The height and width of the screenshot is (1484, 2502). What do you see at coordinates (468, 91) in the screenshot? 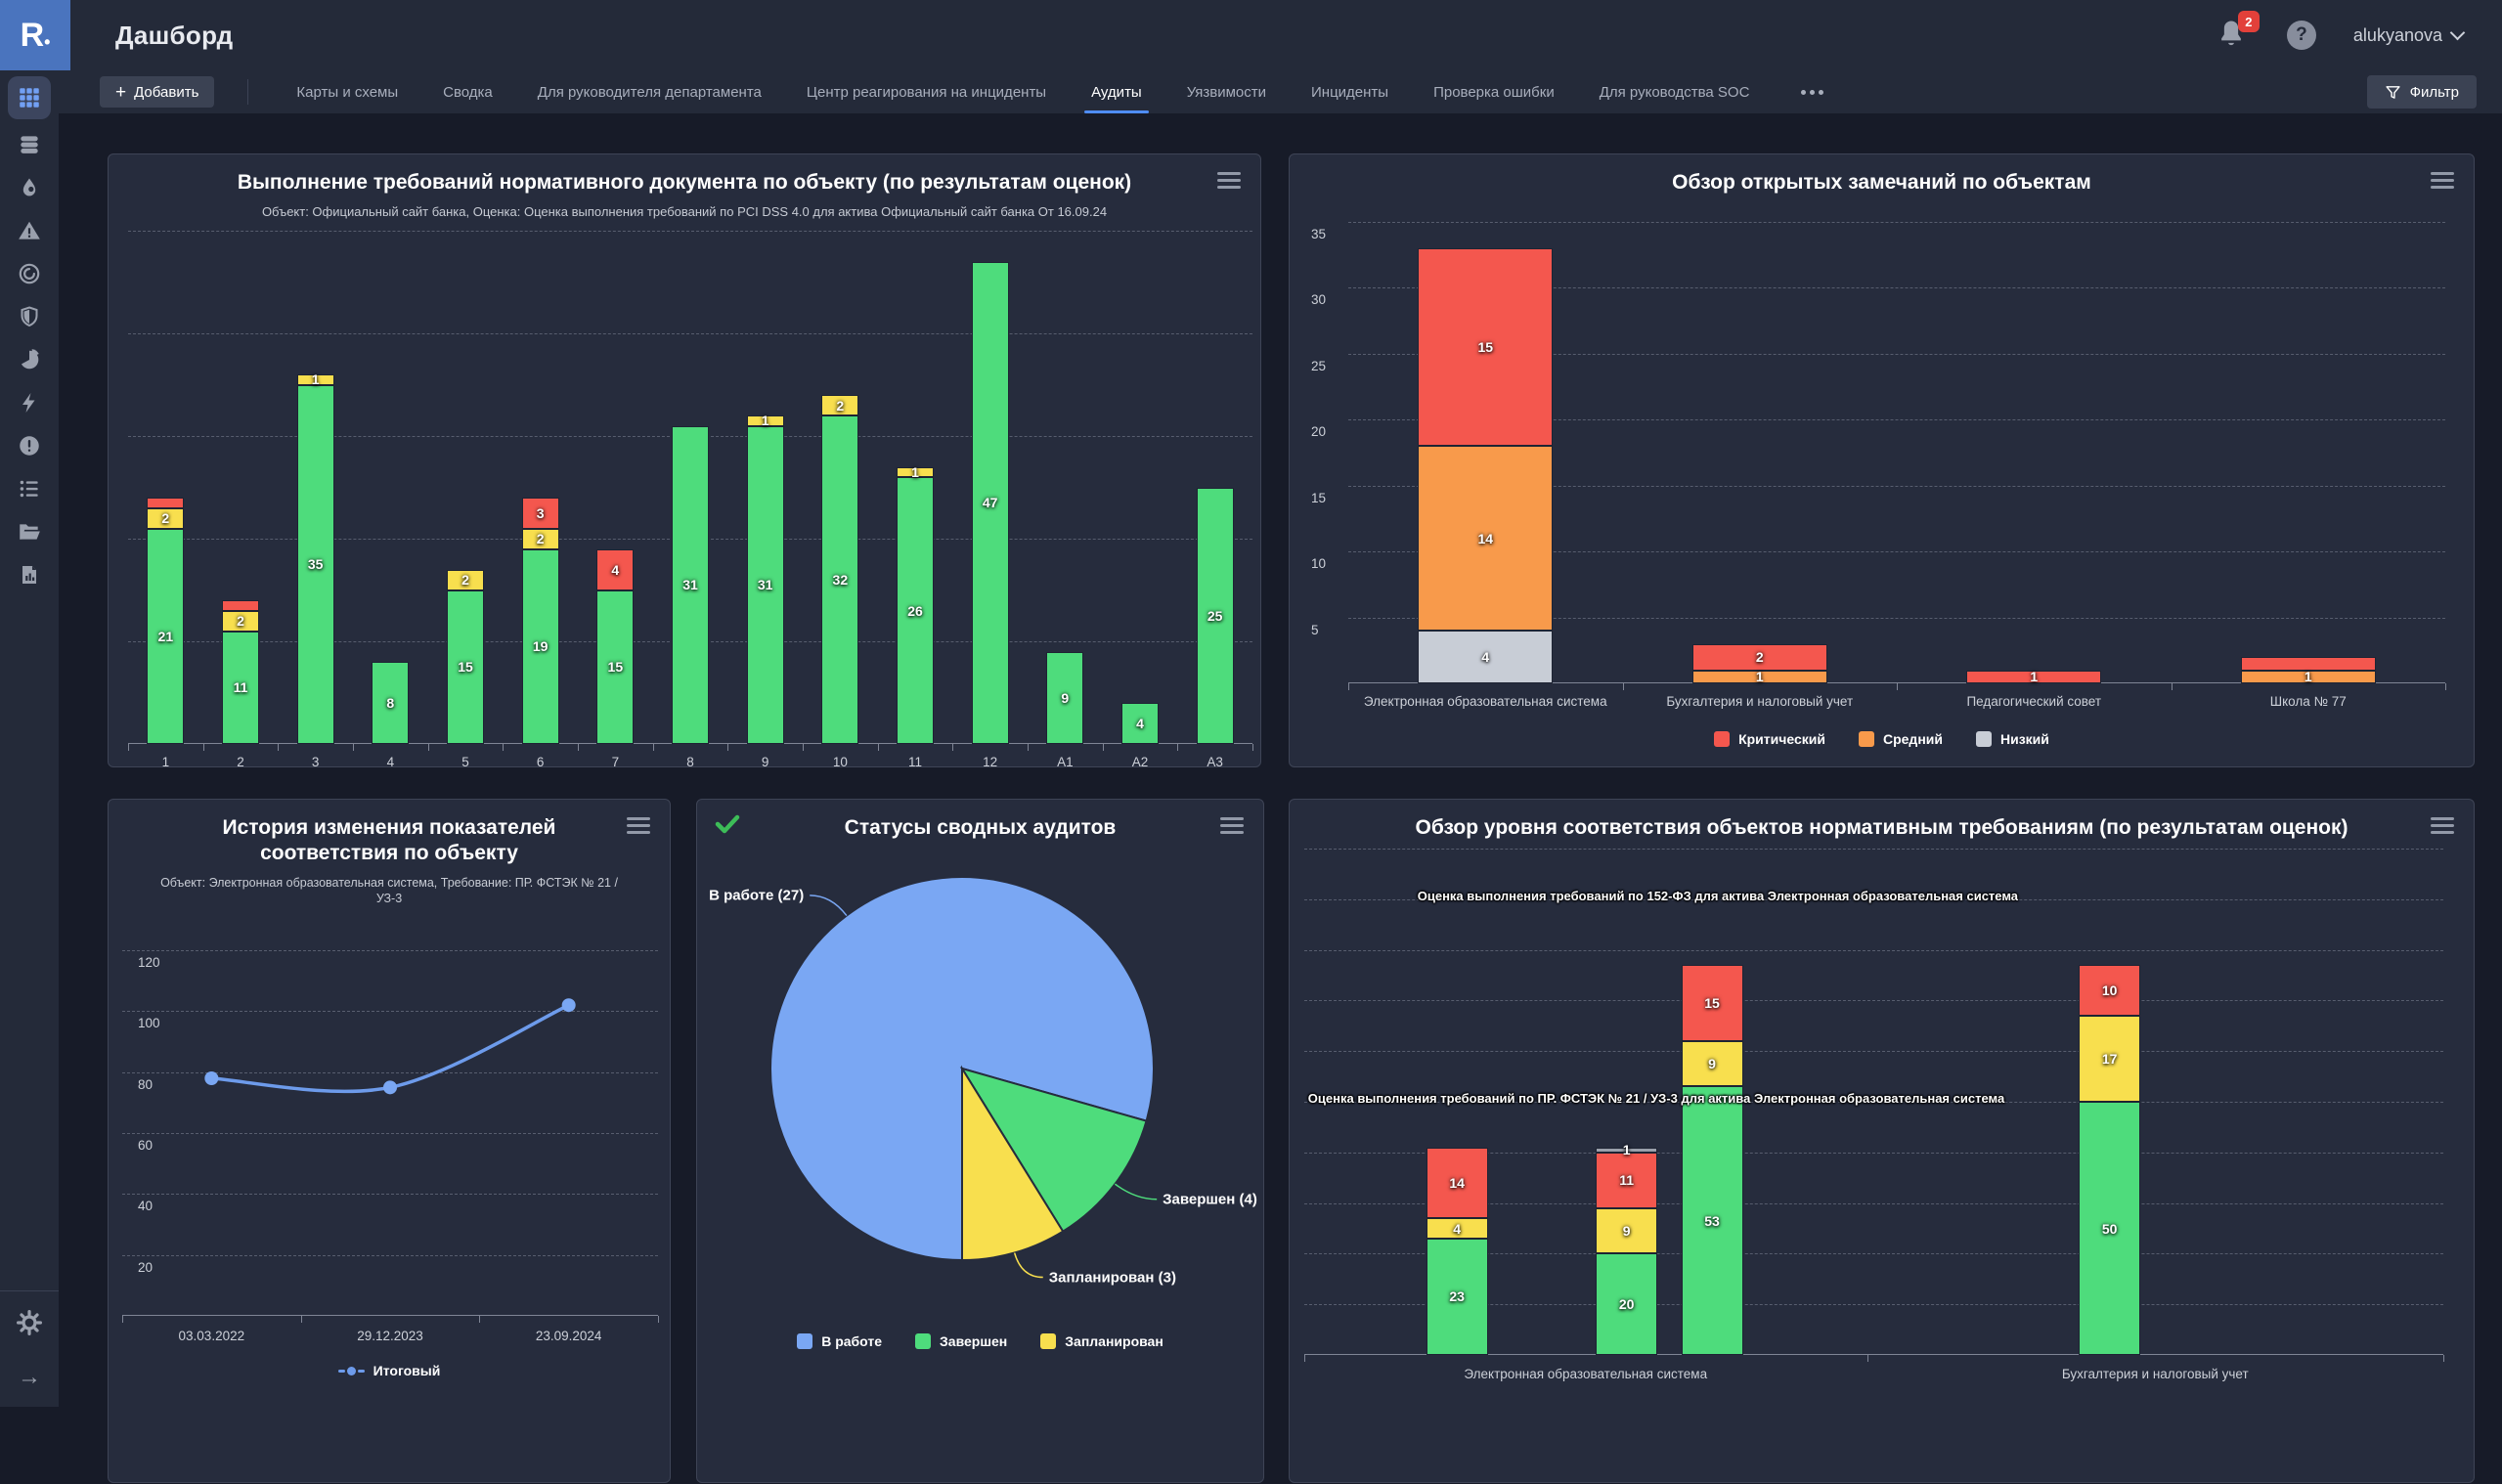
I see `tab-Сводка: Сводка` at bounding box center [468, 91].